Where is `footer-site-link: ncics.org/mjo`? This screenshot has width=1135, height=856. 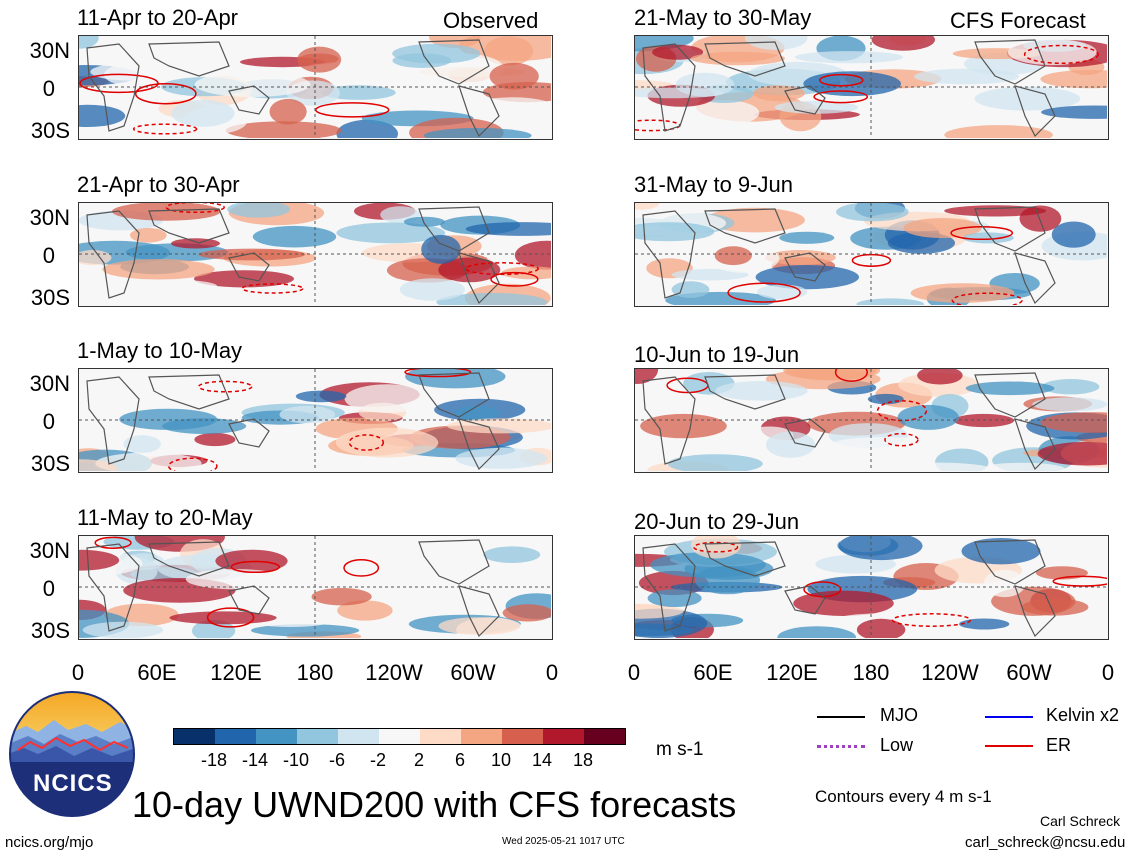 footer-site-link: ncics.org/mjo is located at coordinates (49, 842).